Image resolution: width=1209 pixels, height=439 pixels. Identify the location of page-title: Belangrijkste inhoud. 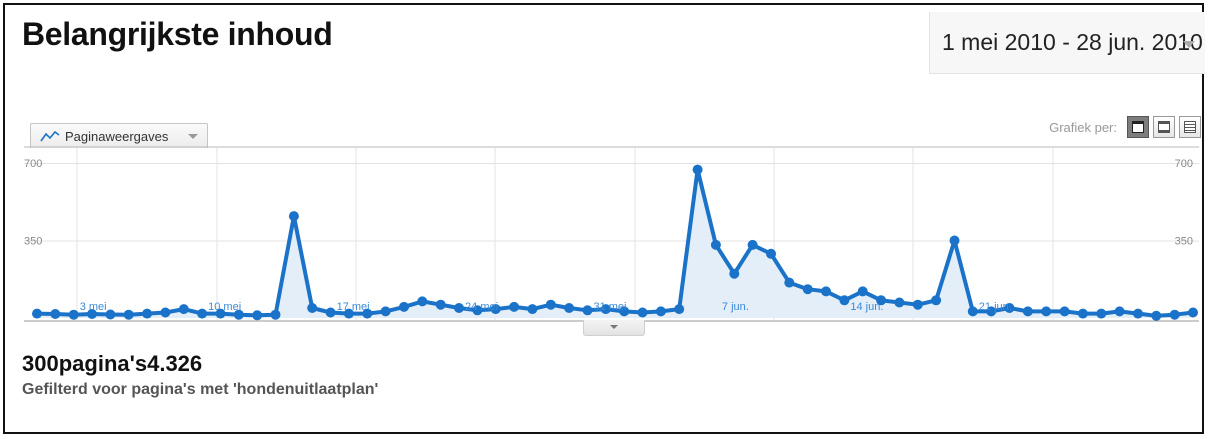
(177, 34).